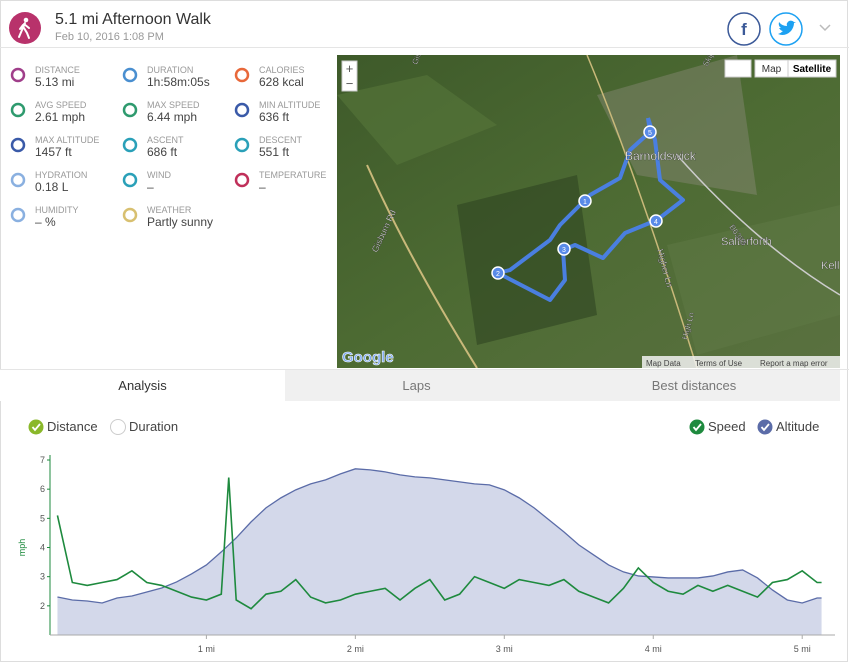 The height and width of the screenshot is (663, 849). I want to click on route-marker-label: 4, so click(656, 222).